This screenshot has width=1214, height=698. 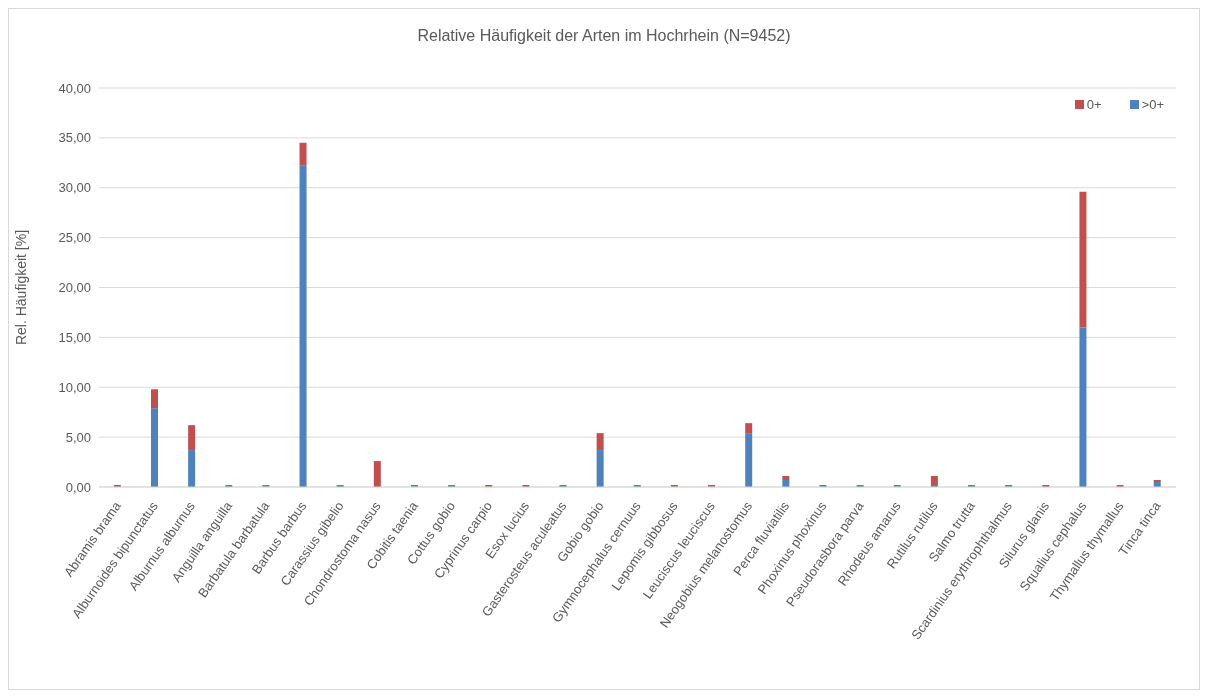 What do you see at coordinates (604, 36) in the screenshot?
I see `chart-title: Relative Häufigkeit der Arten im Hochrhein (N=9452)` at bounding box center [604, 36].